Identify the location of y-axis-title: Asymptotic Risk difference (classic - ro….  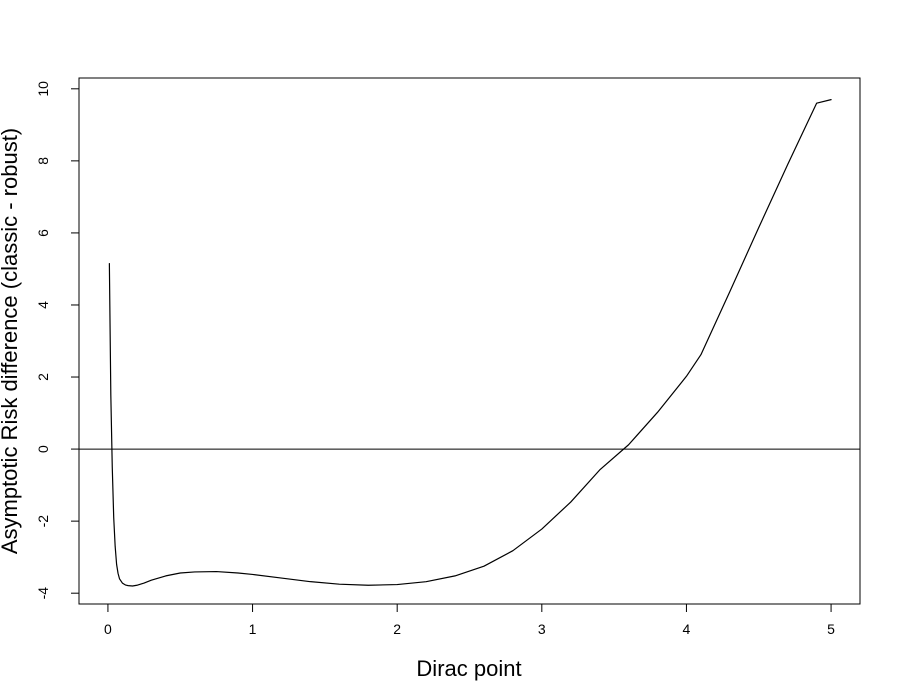
(11, 341).